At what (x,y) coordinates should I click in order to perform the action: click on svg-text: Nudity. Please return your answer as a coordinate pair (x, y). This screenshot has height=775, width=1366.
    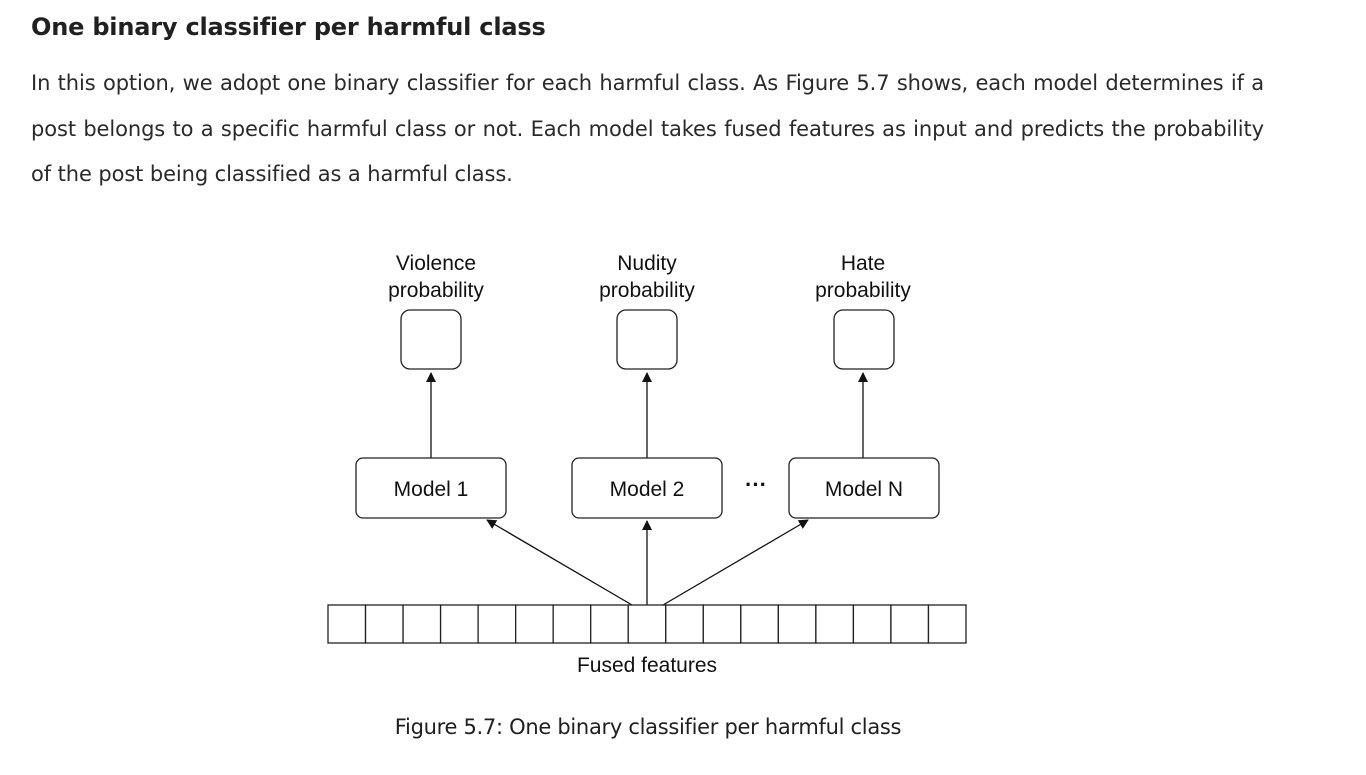
    Looking at the image, I should click on (647, 263).